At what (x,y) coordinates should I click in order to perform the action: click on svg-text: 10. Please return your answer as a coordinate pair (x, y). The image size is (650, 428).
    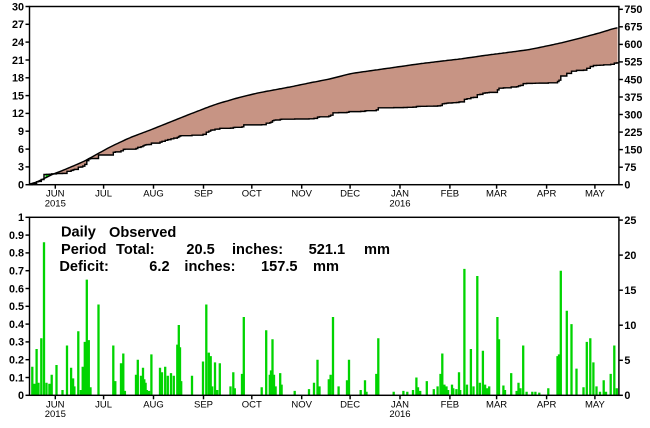
    Looking at the image, I should click on (630, 326).